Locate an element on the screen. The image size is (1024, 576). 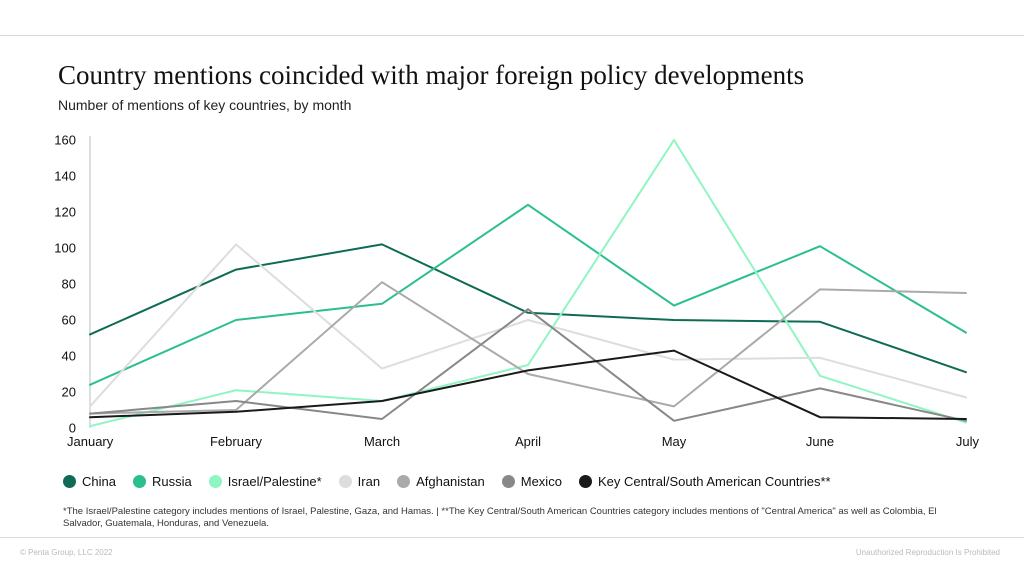
legend-item: China is located at coordinates (89, 481).